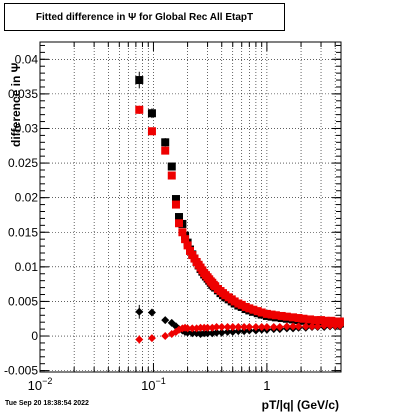  Describe the element at coordinates (23, 94) in the screenshot. I see `y-tick-label: 0.035` at that location.